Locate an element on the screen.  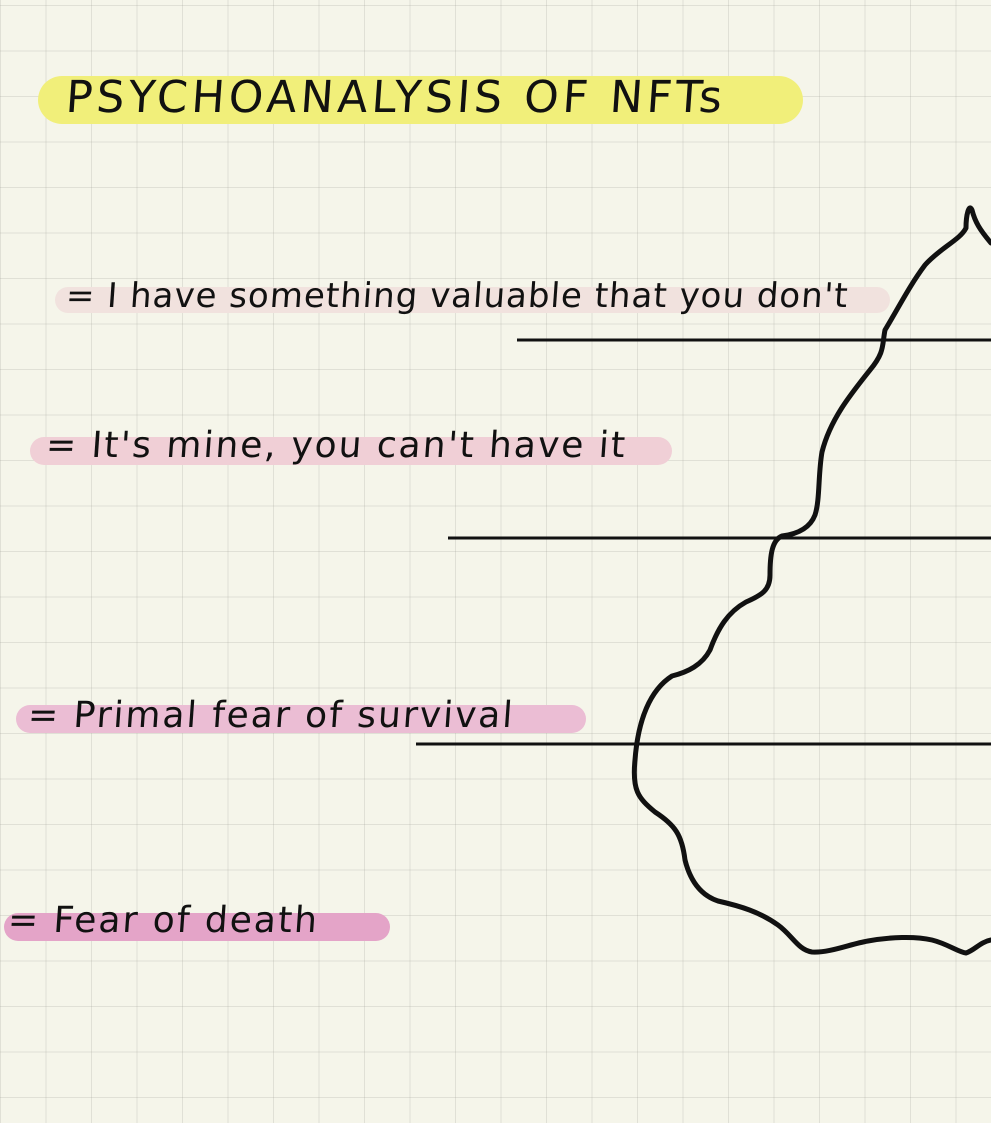
title-highlight is located at coordinates (420, 100).